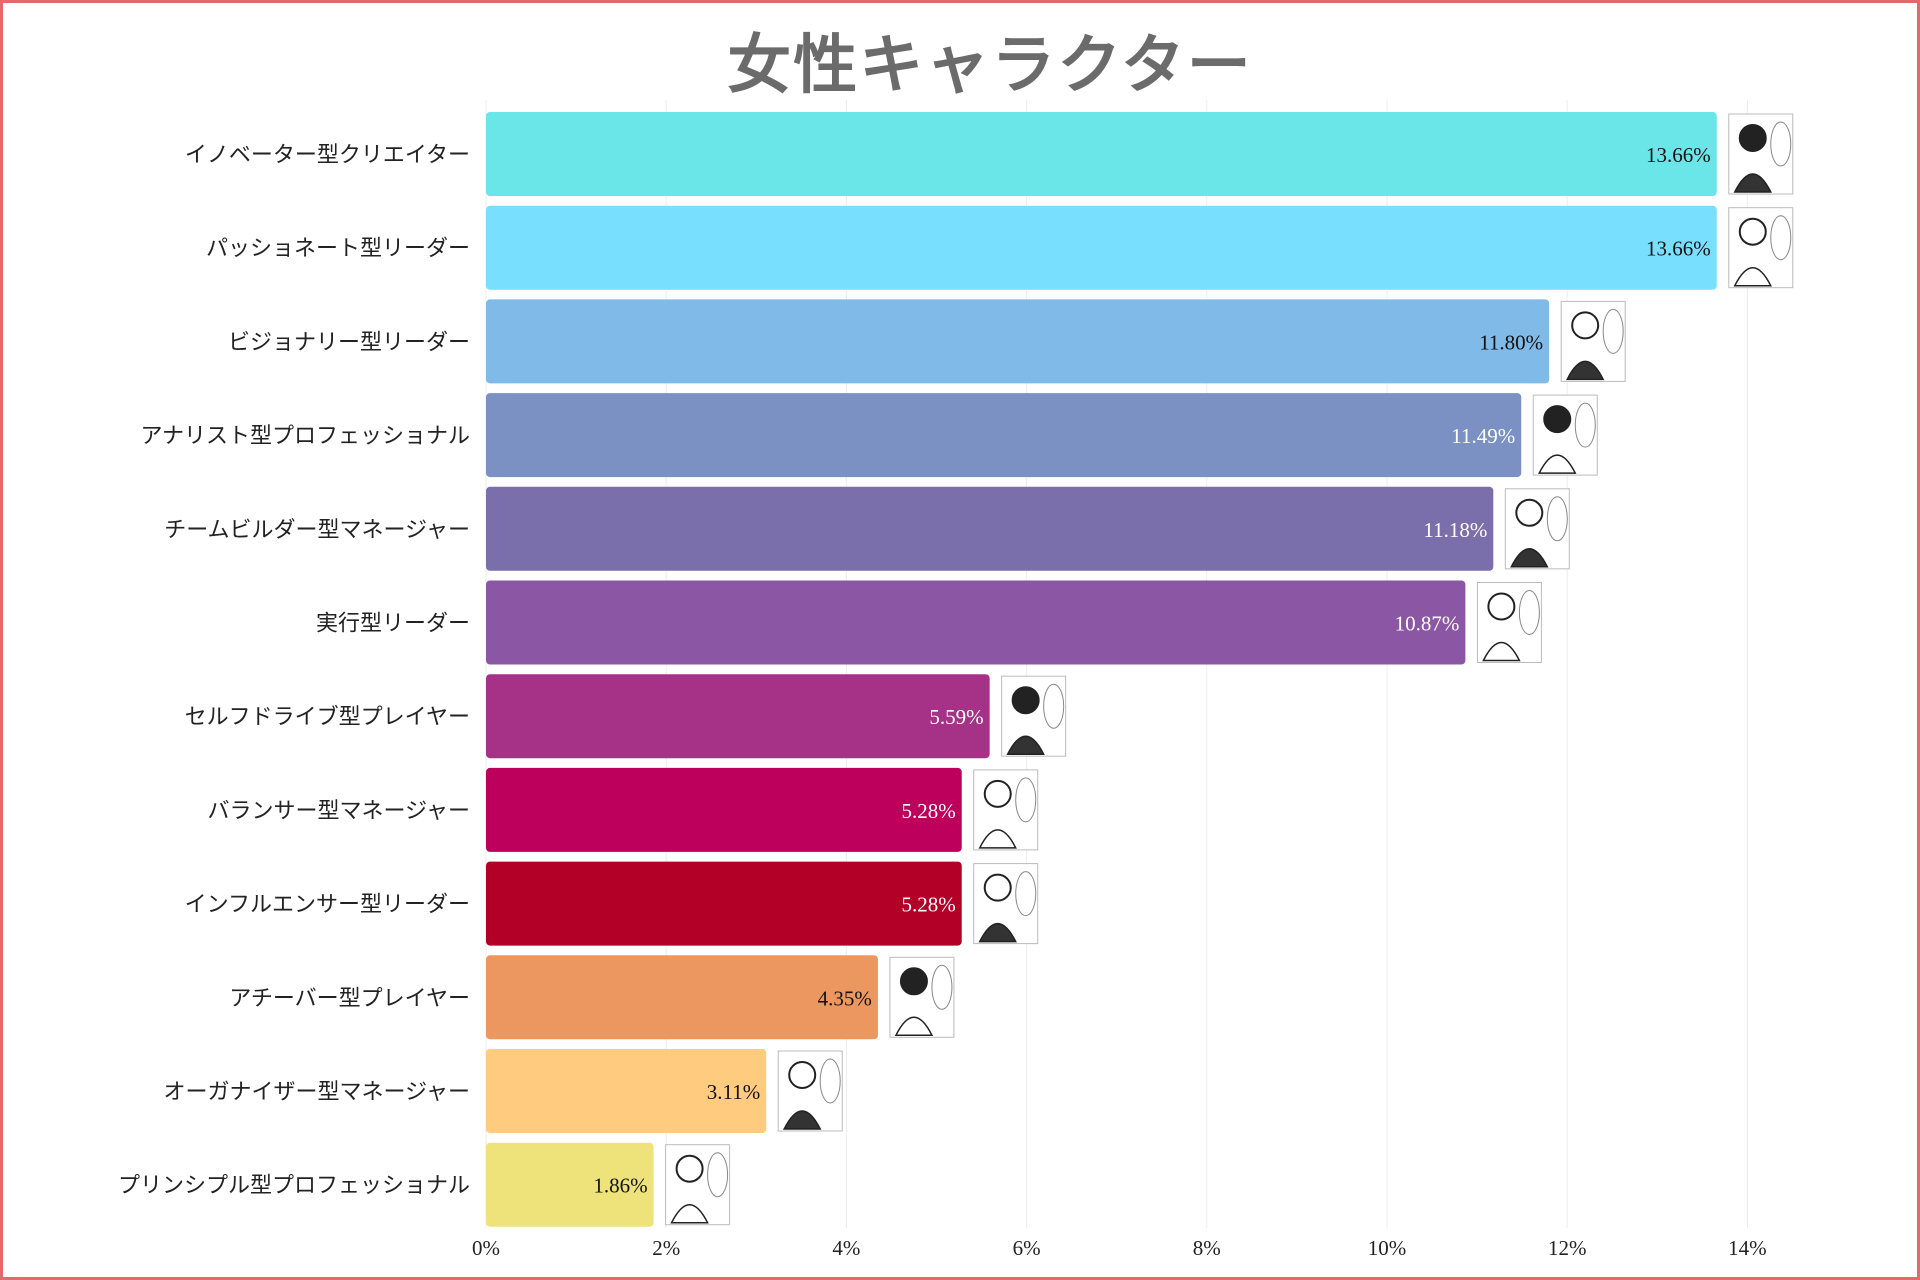 The width and height of the screenshot is (1920, 1280). Describe the element at coordinates (327, 155) in the screenshot. I see `category-label: イノベーター型クリエイター` at that location.